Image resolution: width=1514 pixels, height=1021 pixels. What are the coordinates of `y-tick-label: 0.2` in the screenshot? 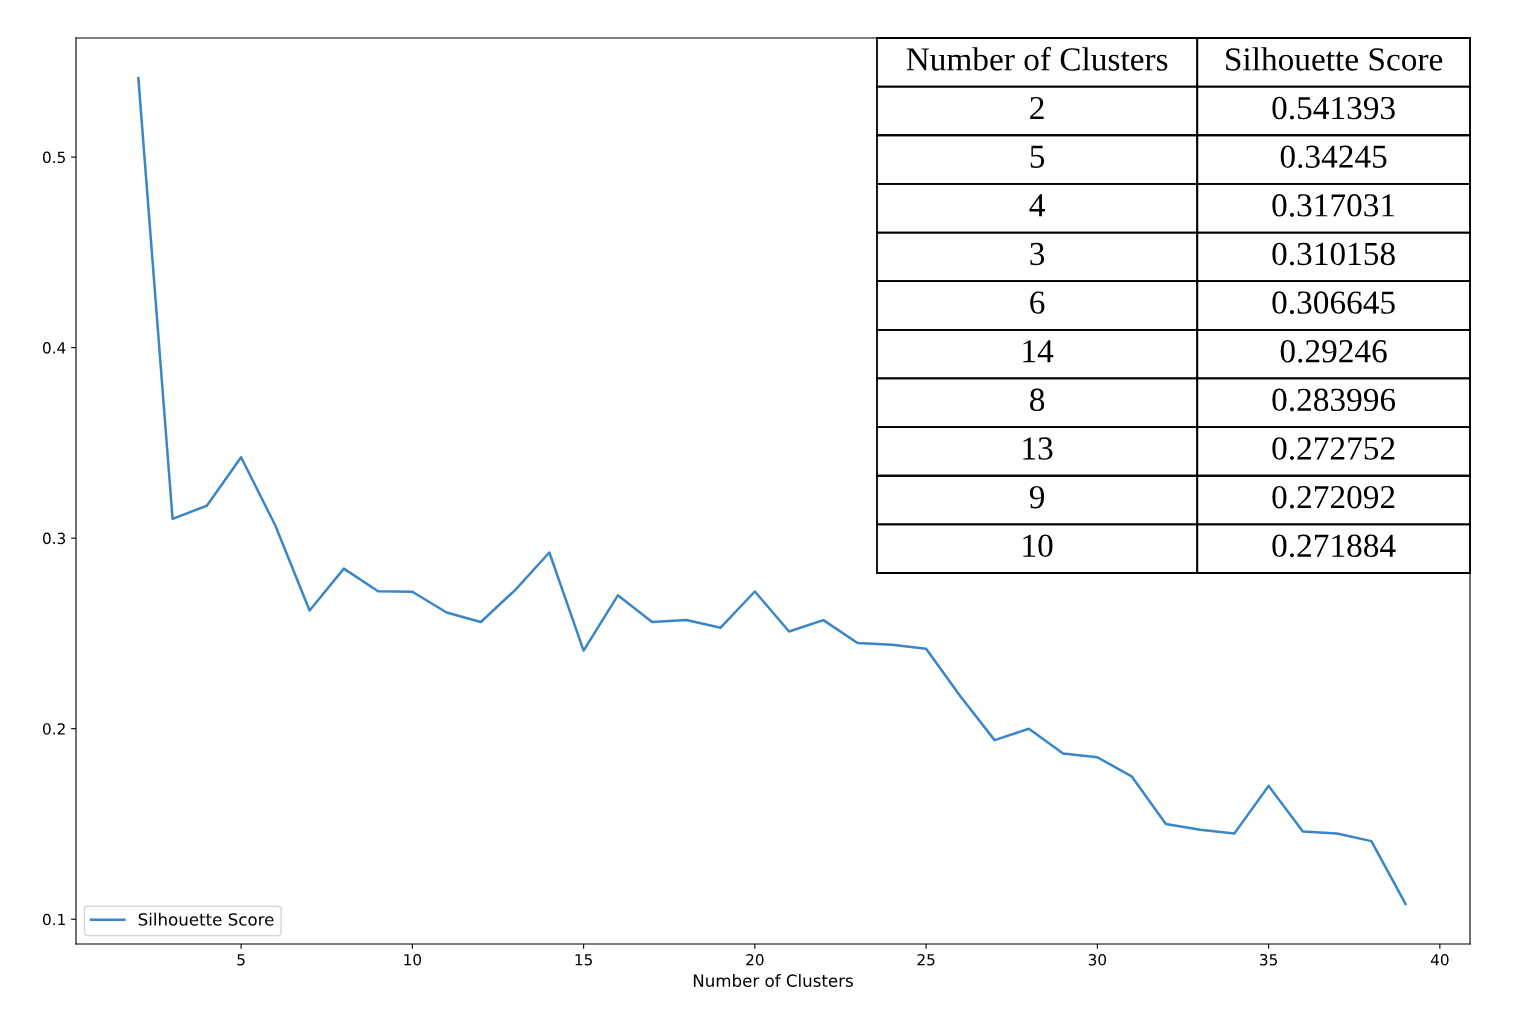 It's located at (53, 729).